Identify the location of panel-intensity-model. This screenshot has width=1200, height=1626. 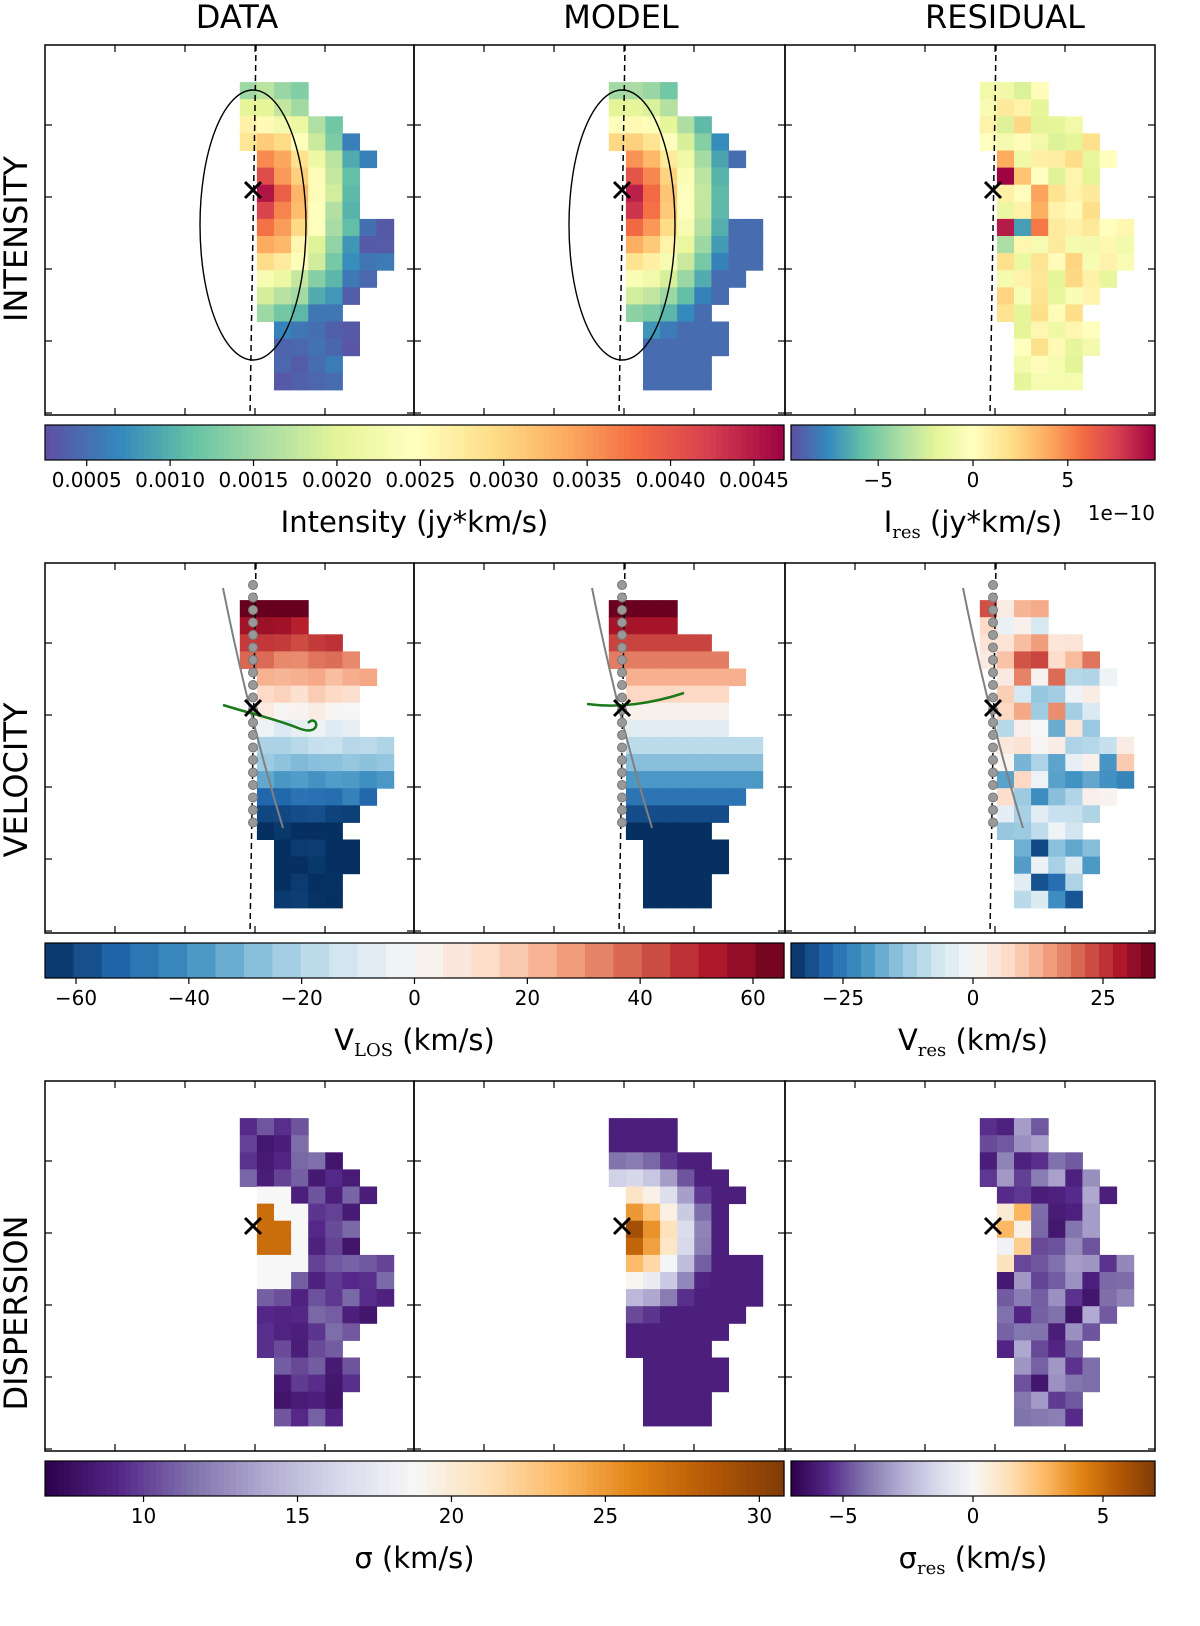
(599, 230).